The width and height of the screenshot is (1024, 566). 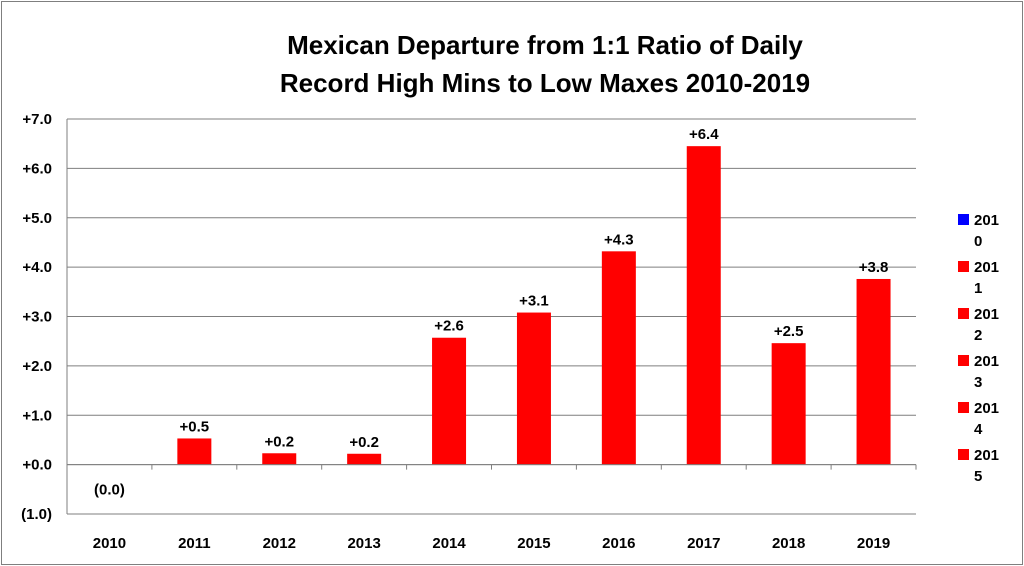 I want to click on legend-label: 3, so click(x=978, y=382).